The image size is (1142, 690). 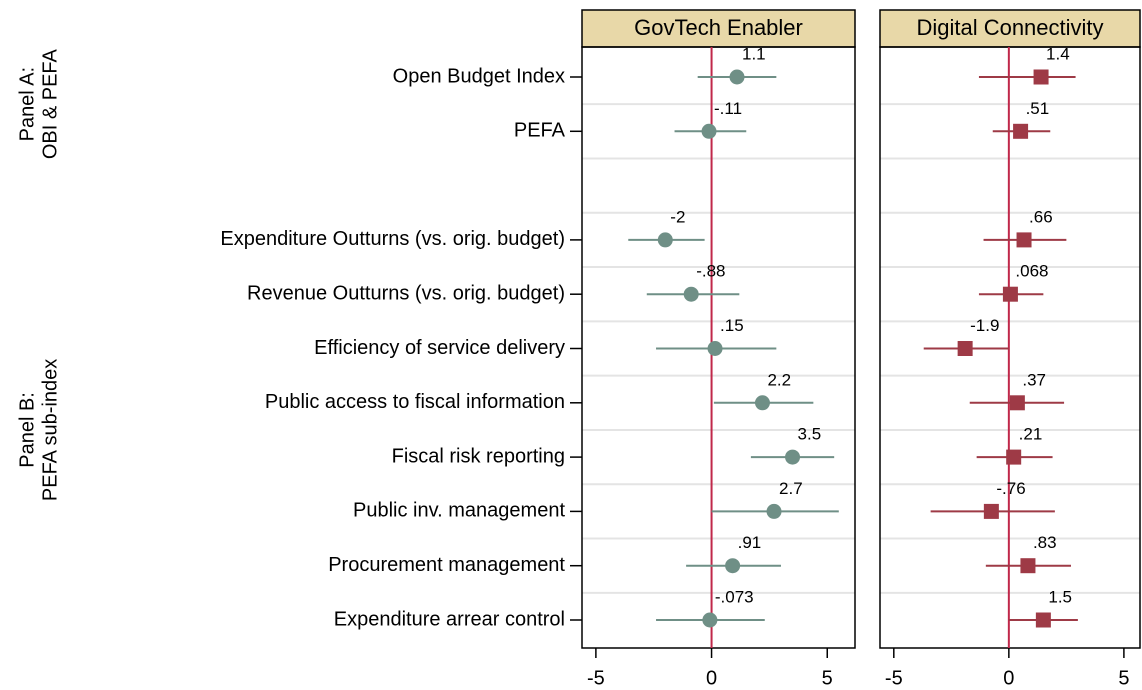 What do you see at coordinates (27, 104) in the screenshot?
I see `row-group-label: Panel A:` at bounding box center [27, 104].